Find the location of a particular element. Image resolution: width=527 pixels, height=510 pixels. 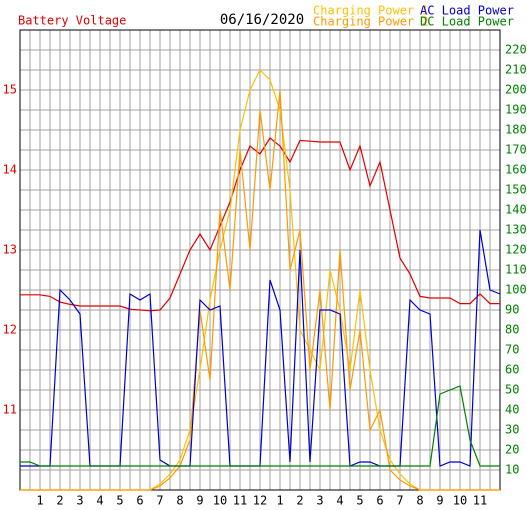

y2-tick-label: 90 is located at coordinates (512, 310).